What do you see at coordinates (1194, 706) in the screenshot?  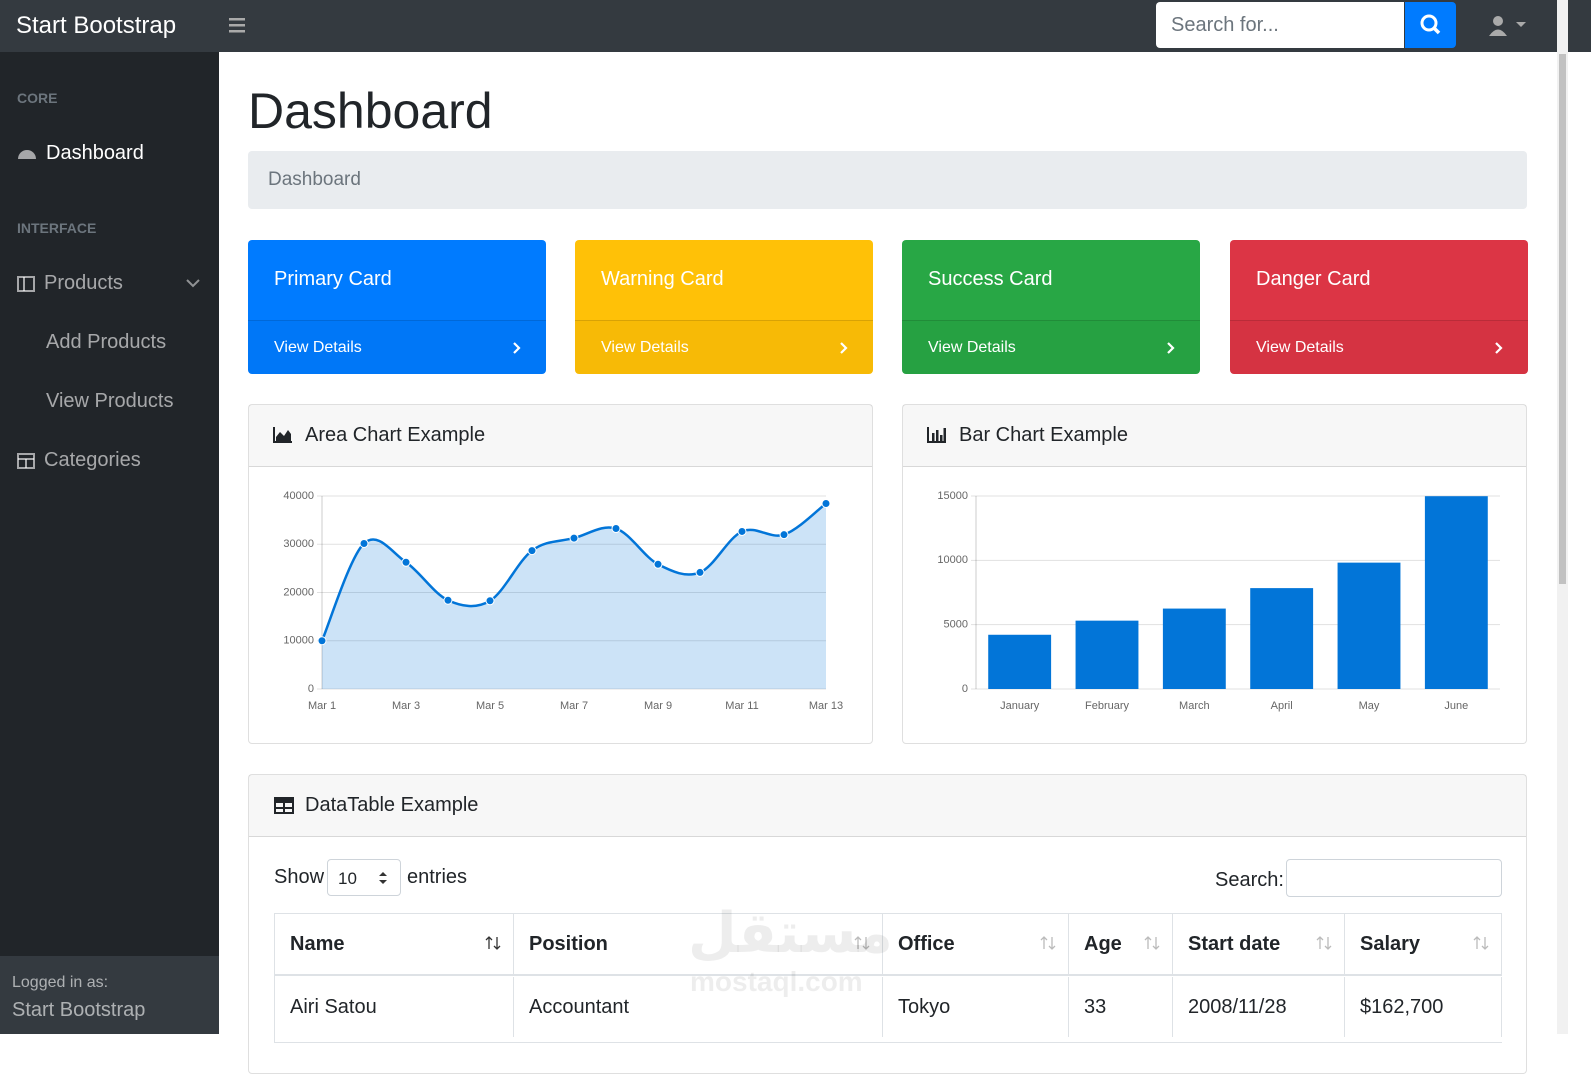 I see `x-tick-label: March` at bounding box center [1194, 706].